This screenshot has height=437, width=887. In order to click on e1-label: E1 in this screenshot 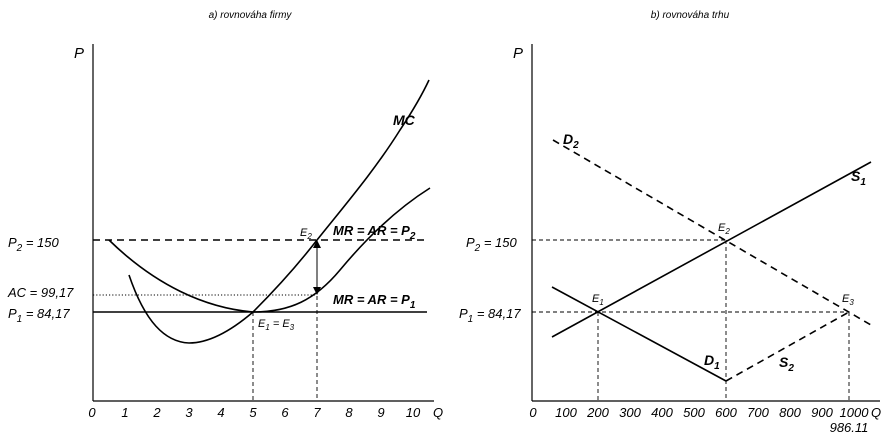, I will do `click(598, 300)`.